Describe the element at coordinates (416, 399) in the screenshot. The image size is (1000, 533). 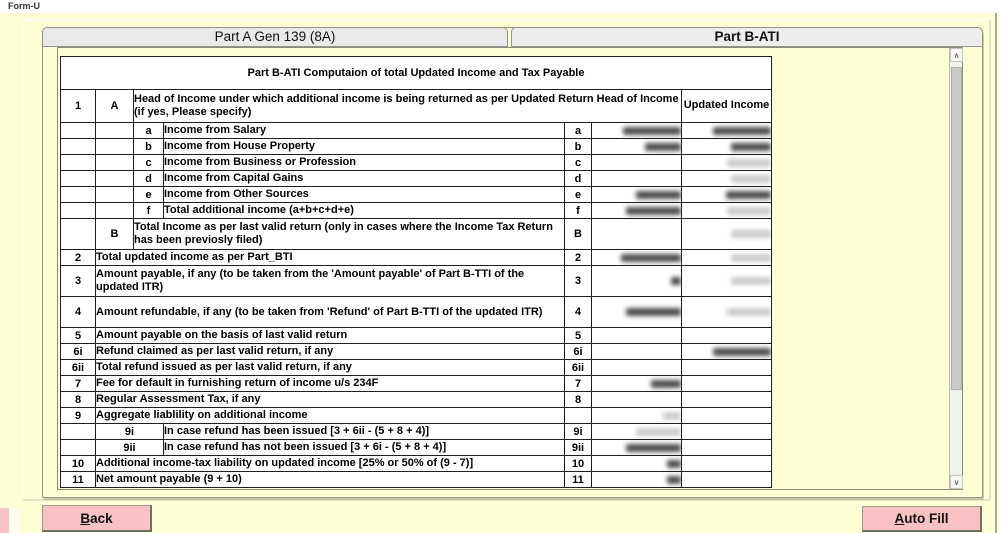
I see `table-row: 8 Regular Assessment Tax, if any 8` at that location.